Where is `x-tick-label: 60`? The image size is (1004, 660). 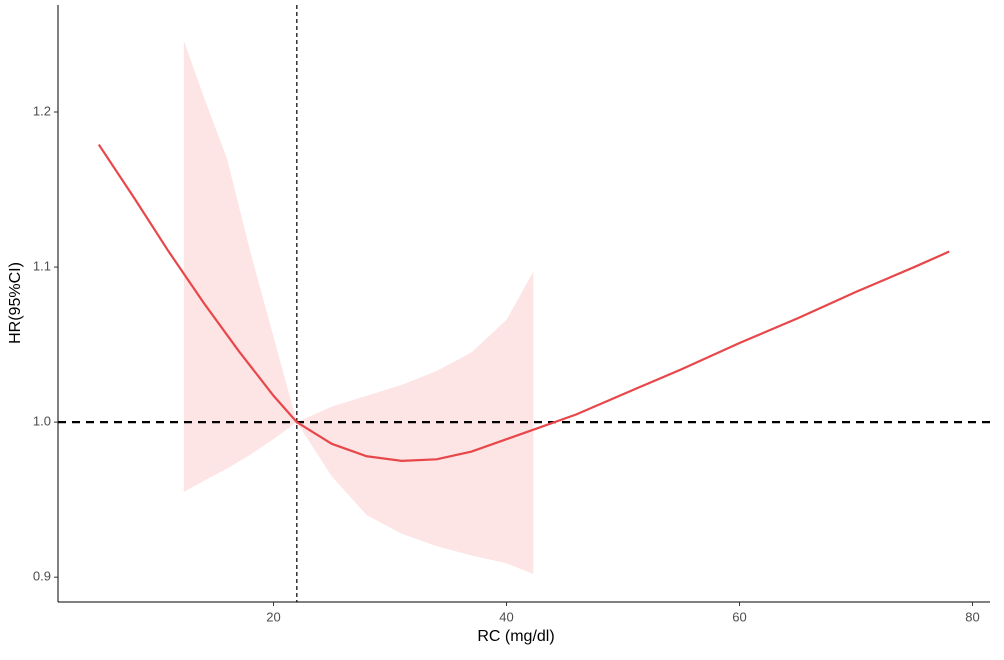 x-tick-label: 60 is located at coordinates (739, 616).